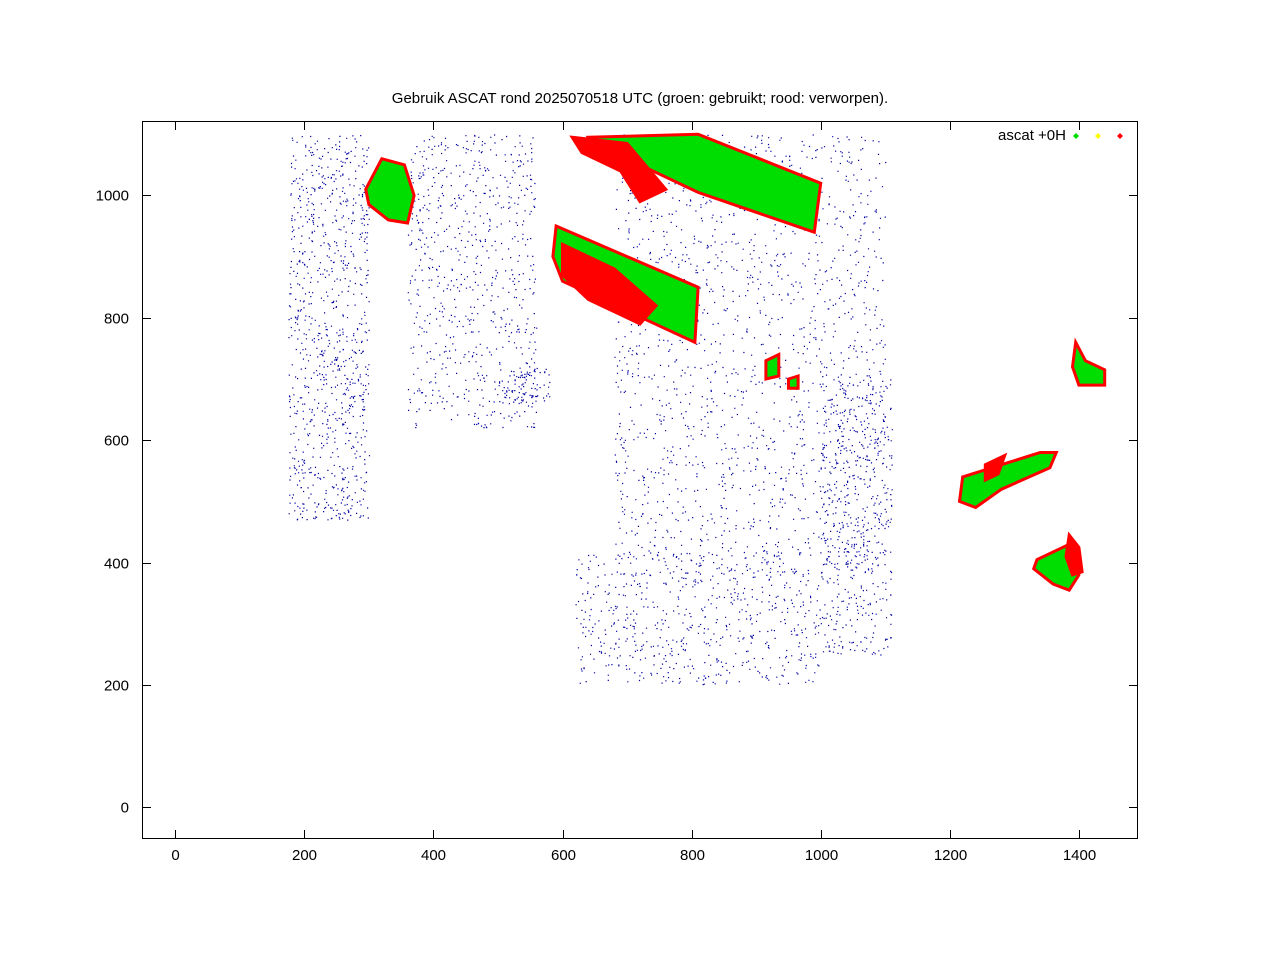 This screenshot has width=1280, height=960. Describe the element at coordinates (112, 196) in the screenshot. I see `y-tick-label: 1000` at that location.